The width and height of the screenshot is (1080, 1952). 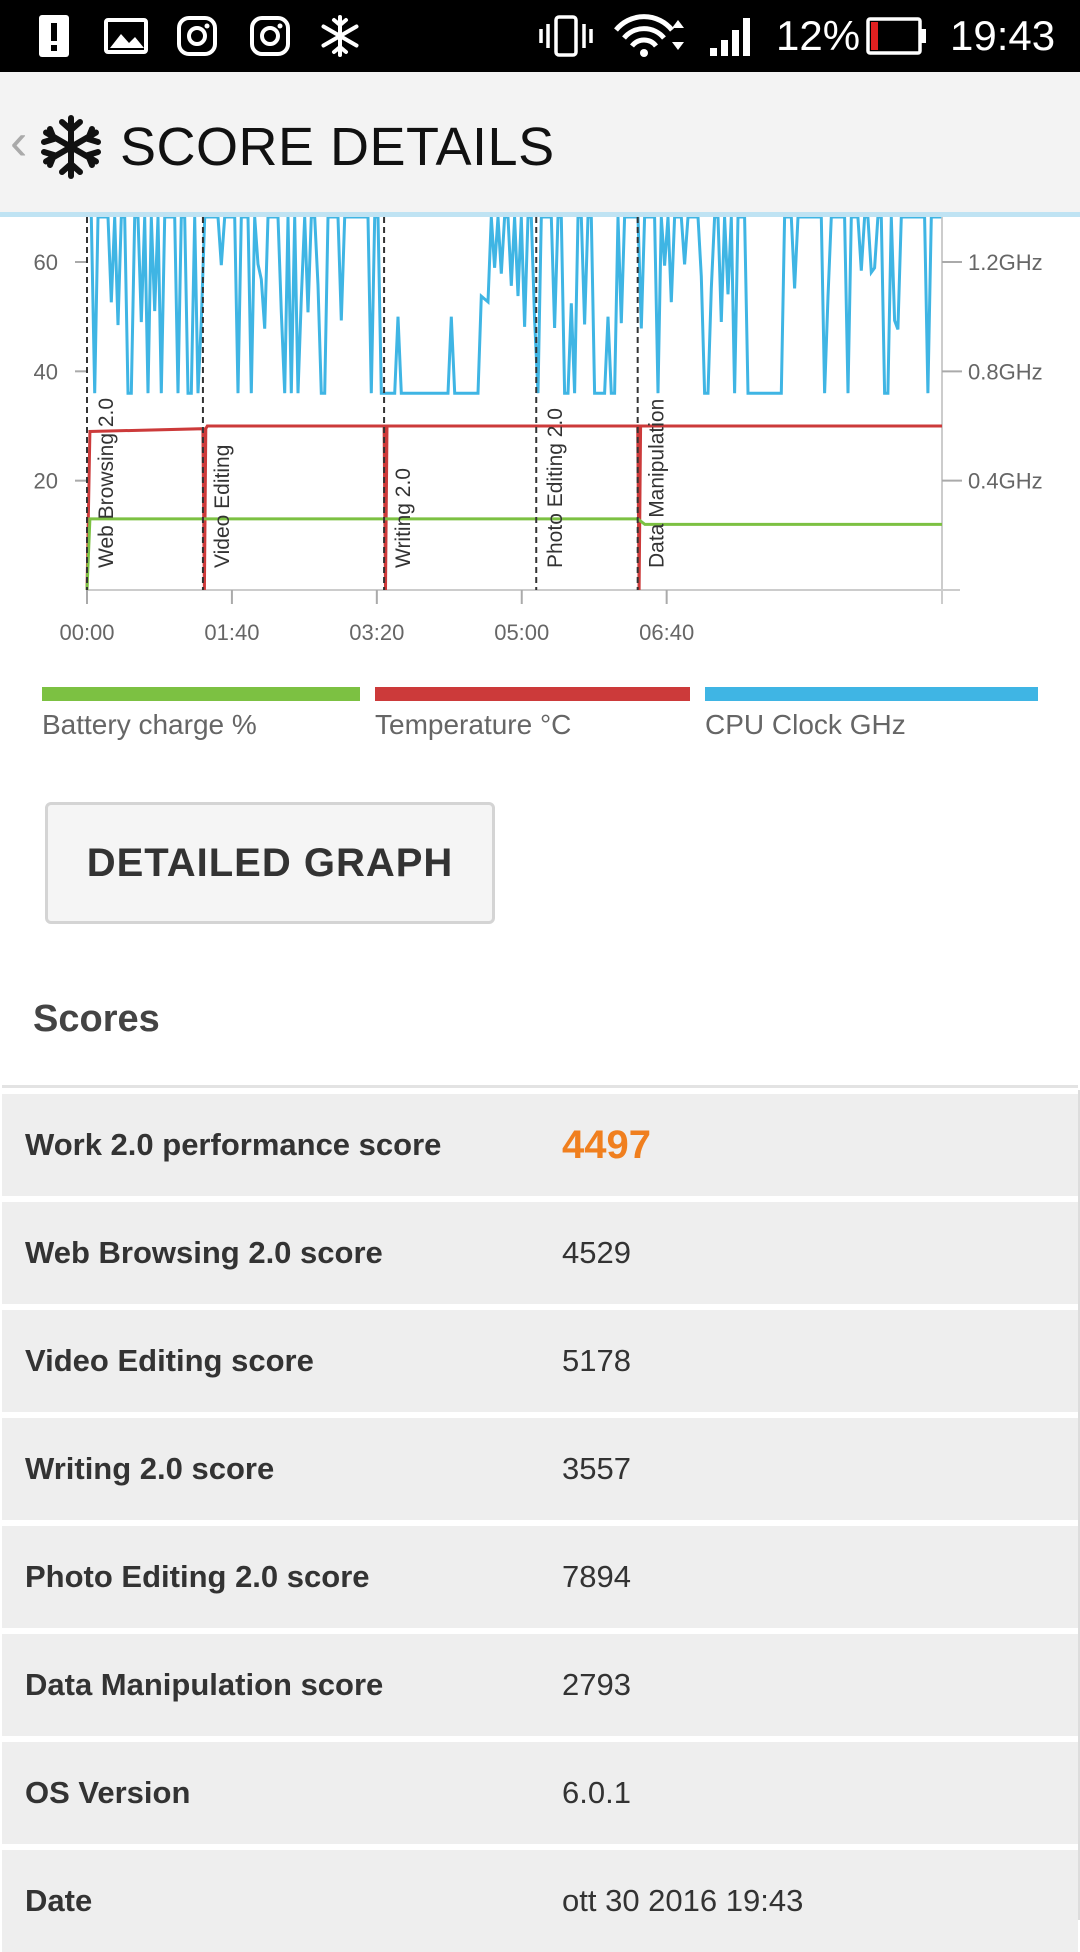 I want to click on score-row-data-manipulation: Data Manipulation score 2793, so click(x=540, y=1685).